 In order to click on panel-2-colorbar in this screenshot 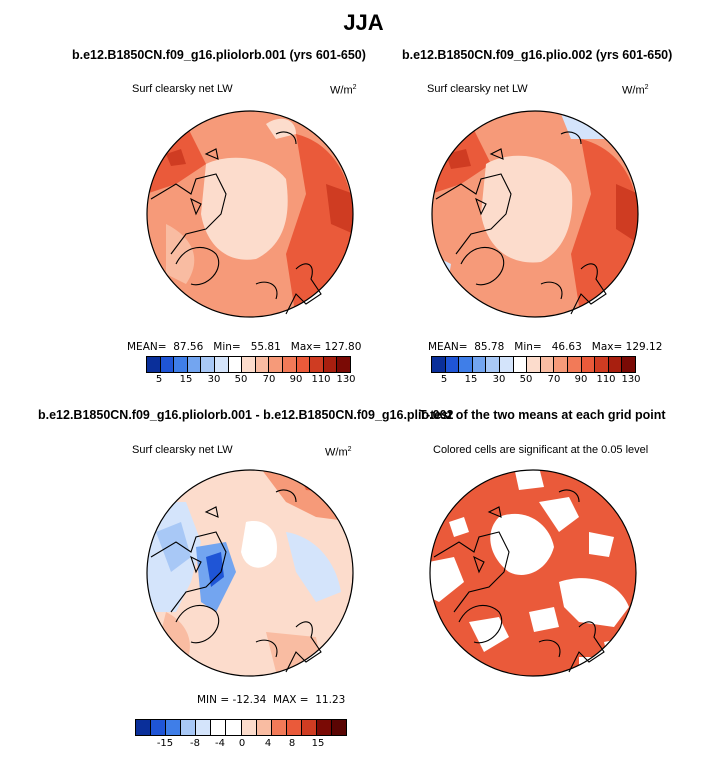, I will do `click(533, 364)`.